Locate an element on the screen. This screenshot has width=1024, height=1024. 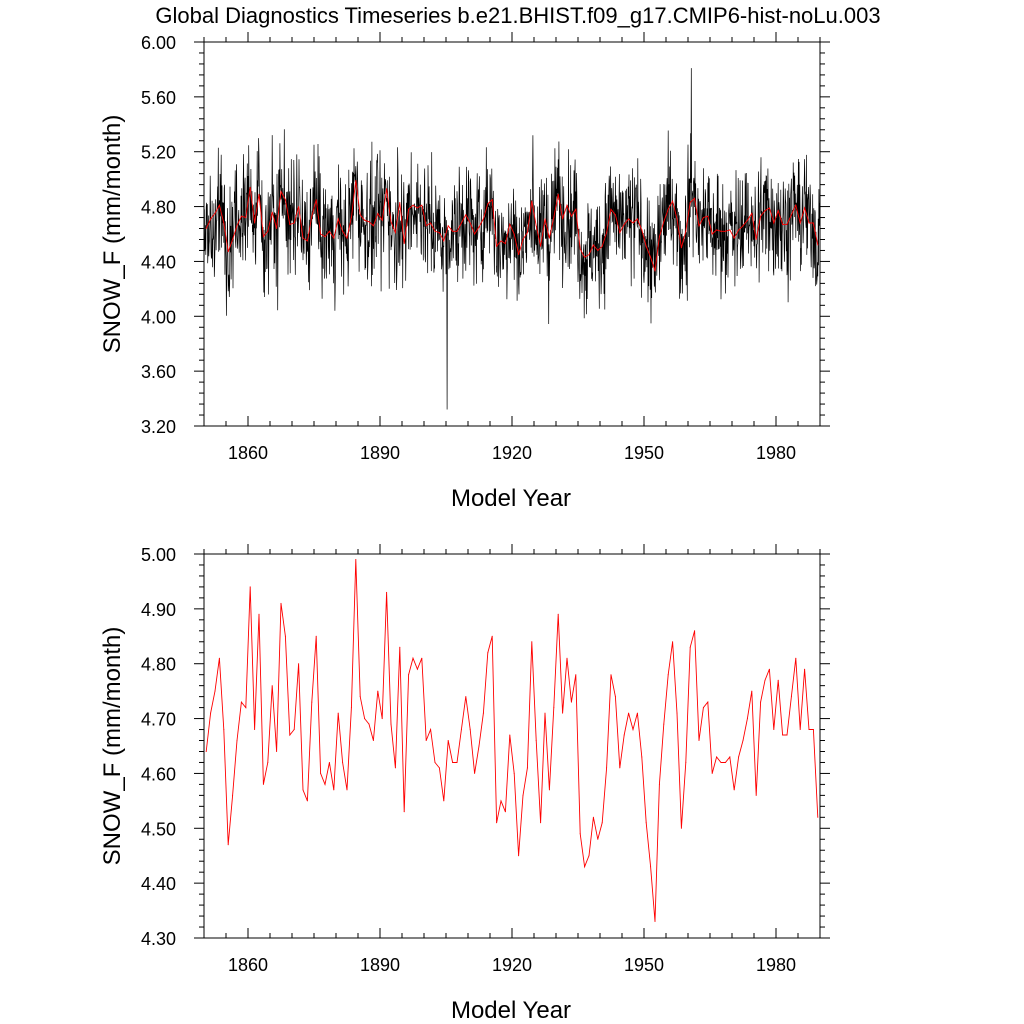
bottom-x-tick-label: 1860 is located at coordinates (248, 965).